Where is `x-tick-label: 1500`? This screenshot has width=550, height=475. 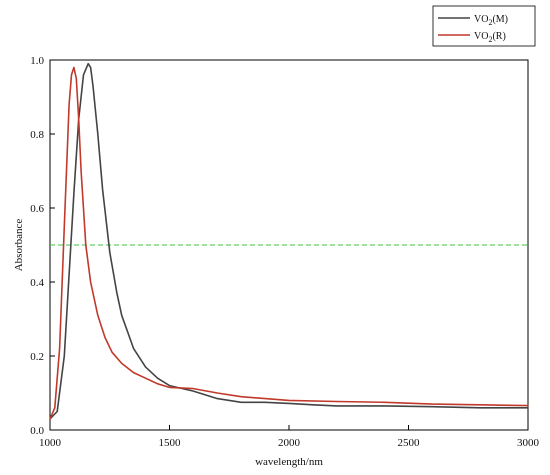 x-tick-label: 1500 is located at coordinates (170, 443).